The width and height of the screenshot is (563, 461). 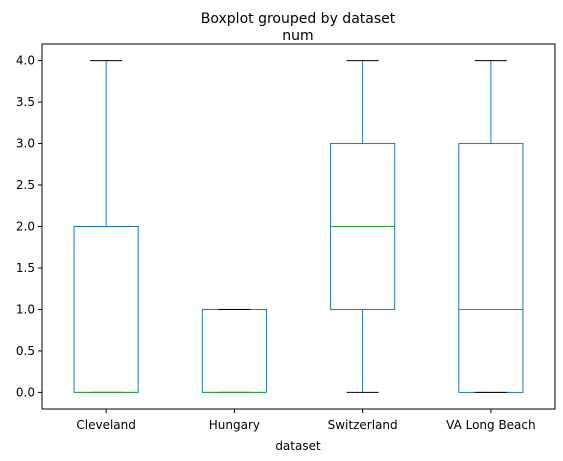 I want to click on y-tick-label: 2.5, so click(x=25, y=185).